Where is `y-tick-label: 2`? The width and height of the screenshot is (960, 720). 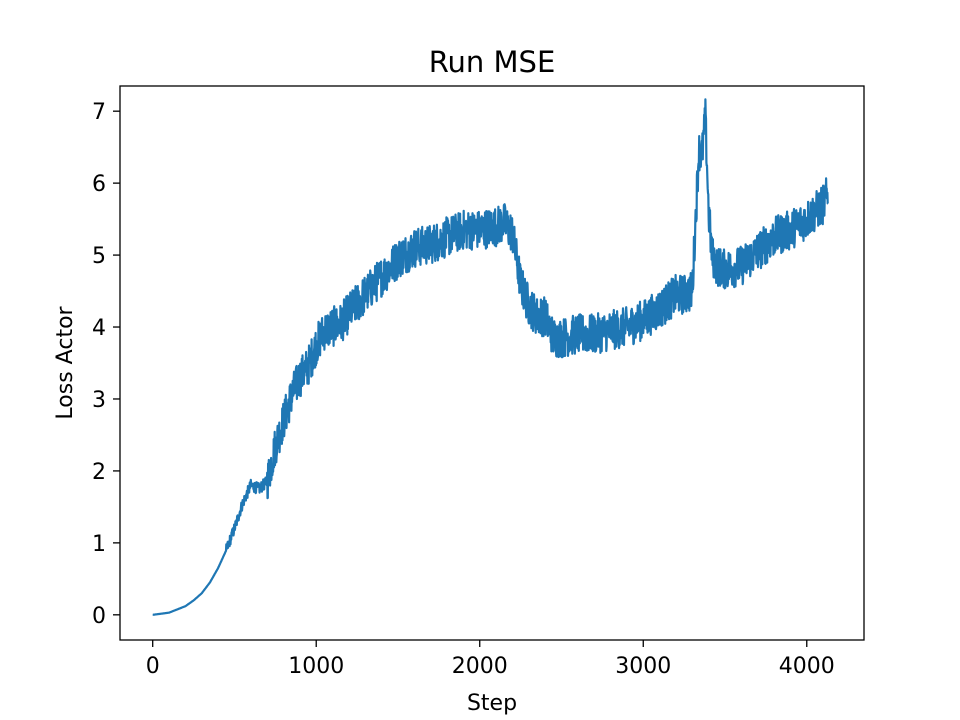 y-tick-label: 2 is located at coordinates (99, 472).